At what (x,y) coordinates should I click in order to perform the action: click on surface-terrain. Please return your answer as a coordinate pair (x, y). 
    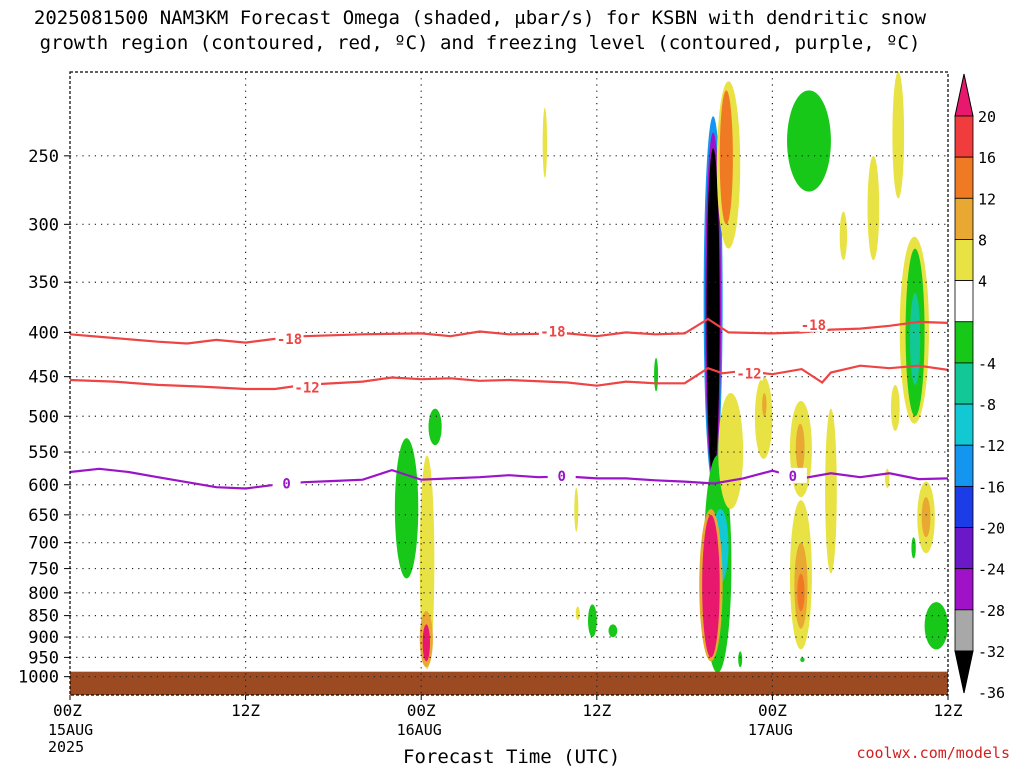
    Looking at the image, I should click on (509, 683).